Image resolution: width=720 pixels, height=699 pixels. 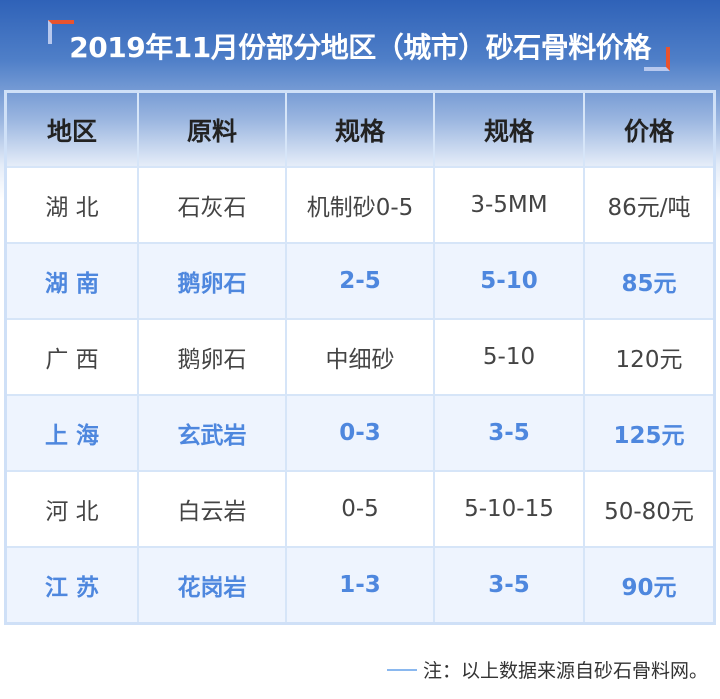 I want to click on cell-region: 上 海, so click(x=71, y=433).